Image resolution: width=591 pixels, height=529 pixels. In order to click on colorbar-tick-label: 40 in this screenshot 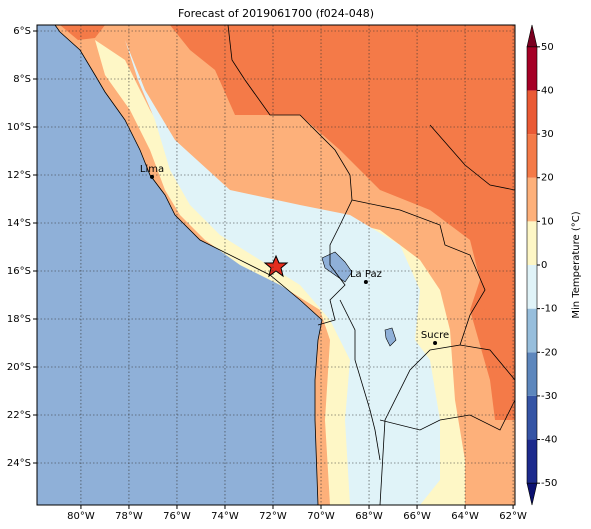, I will do `click(547, 90)`.